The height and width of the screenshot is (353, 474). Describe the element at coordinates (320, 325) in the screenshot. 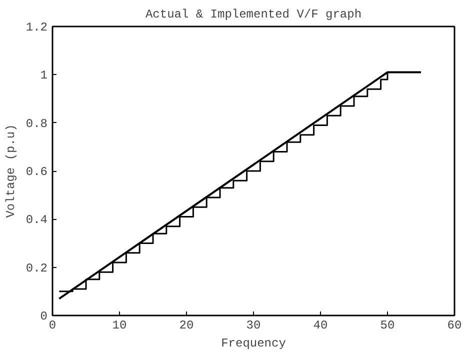

I see `x-tick-label: 40` at that location.